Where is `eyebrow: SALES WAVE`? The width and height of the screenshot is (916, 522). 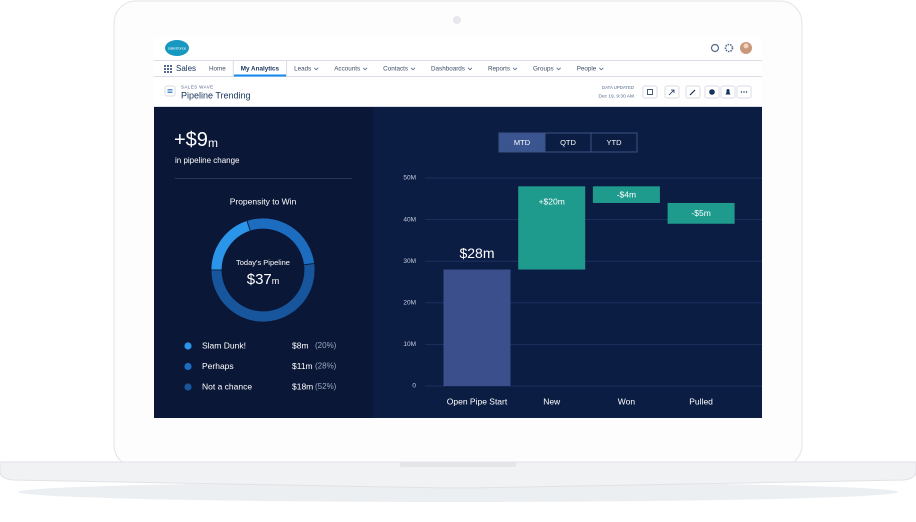 eyebrow: SALES WAVE is located at coordinates (197, 87).